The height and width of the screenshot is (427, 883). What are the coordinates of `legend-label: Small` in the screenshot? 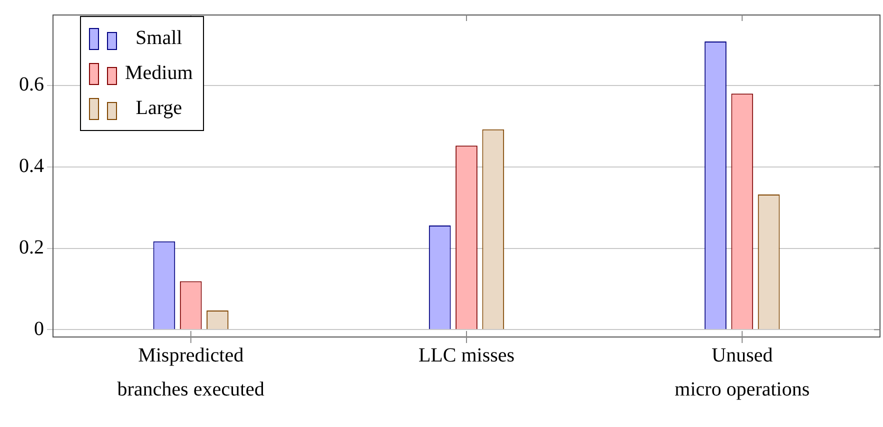 It's located at (159, 38).